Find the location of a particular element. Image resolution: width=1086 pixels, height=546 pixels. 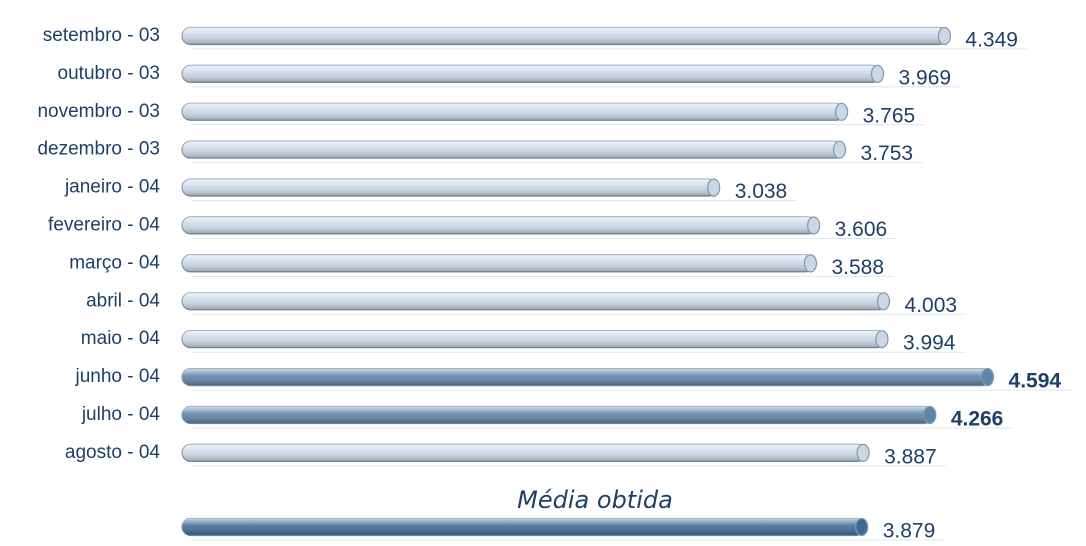

value-label: 4.349 is located at coordinates (991, 40).